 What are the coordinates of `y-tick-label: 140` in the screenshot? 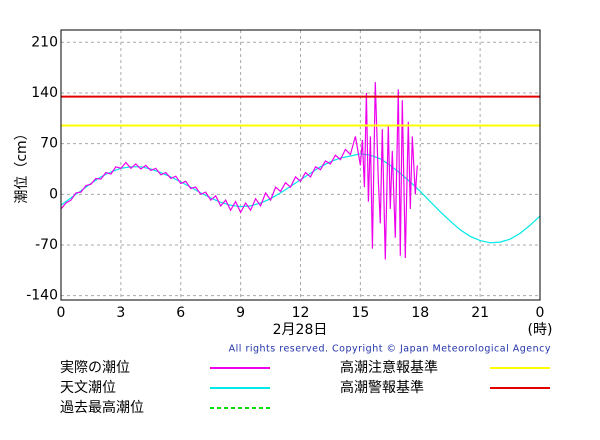 It's located at (44, 93).